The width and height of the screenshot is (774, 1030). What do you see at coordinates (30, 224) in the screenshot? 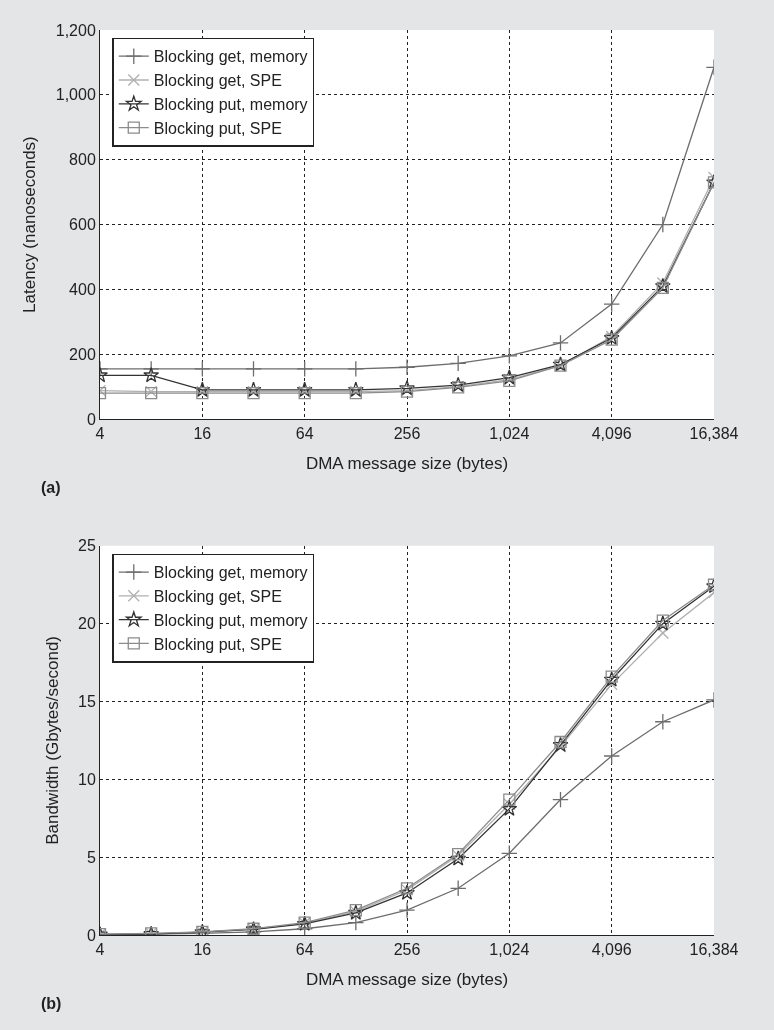
I see `y-axis-title: Latency (nanoseconds)` at bounding box center [30, 224].